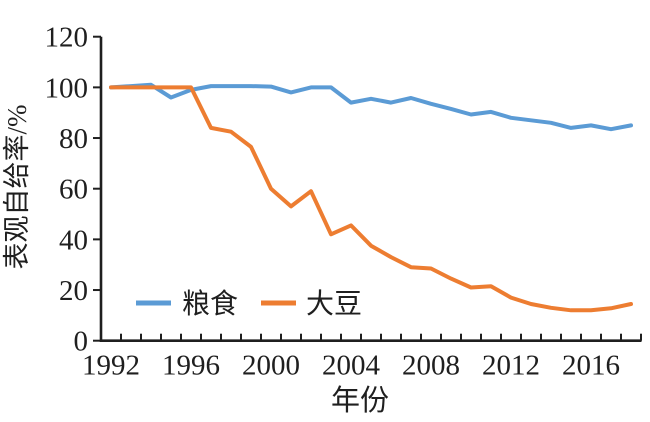 This screenshot has width=650, height=422. What do you see at coordinates (334, 304) in the screenshot?
I see `legend-soybean-label: 大豆` at bounding box center [334, 304].